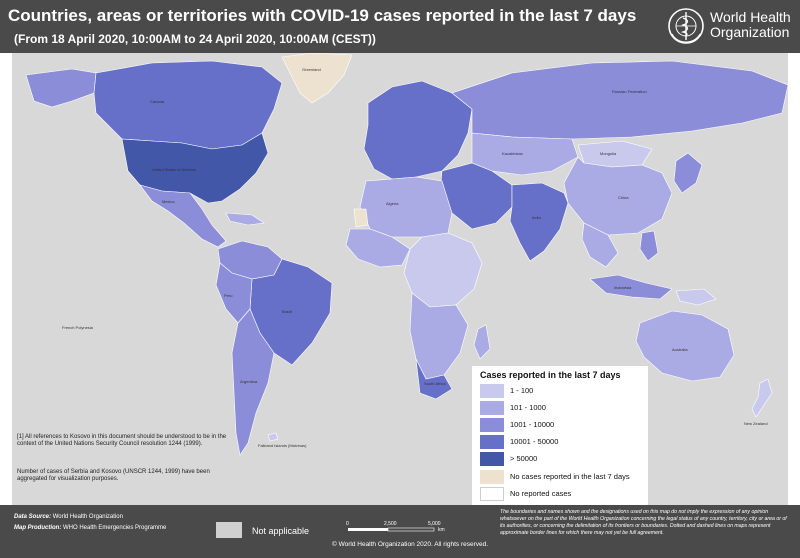 This screenshot has height=558, width=800. I want to click on label-greenland: Greenland, so click(311, 69).